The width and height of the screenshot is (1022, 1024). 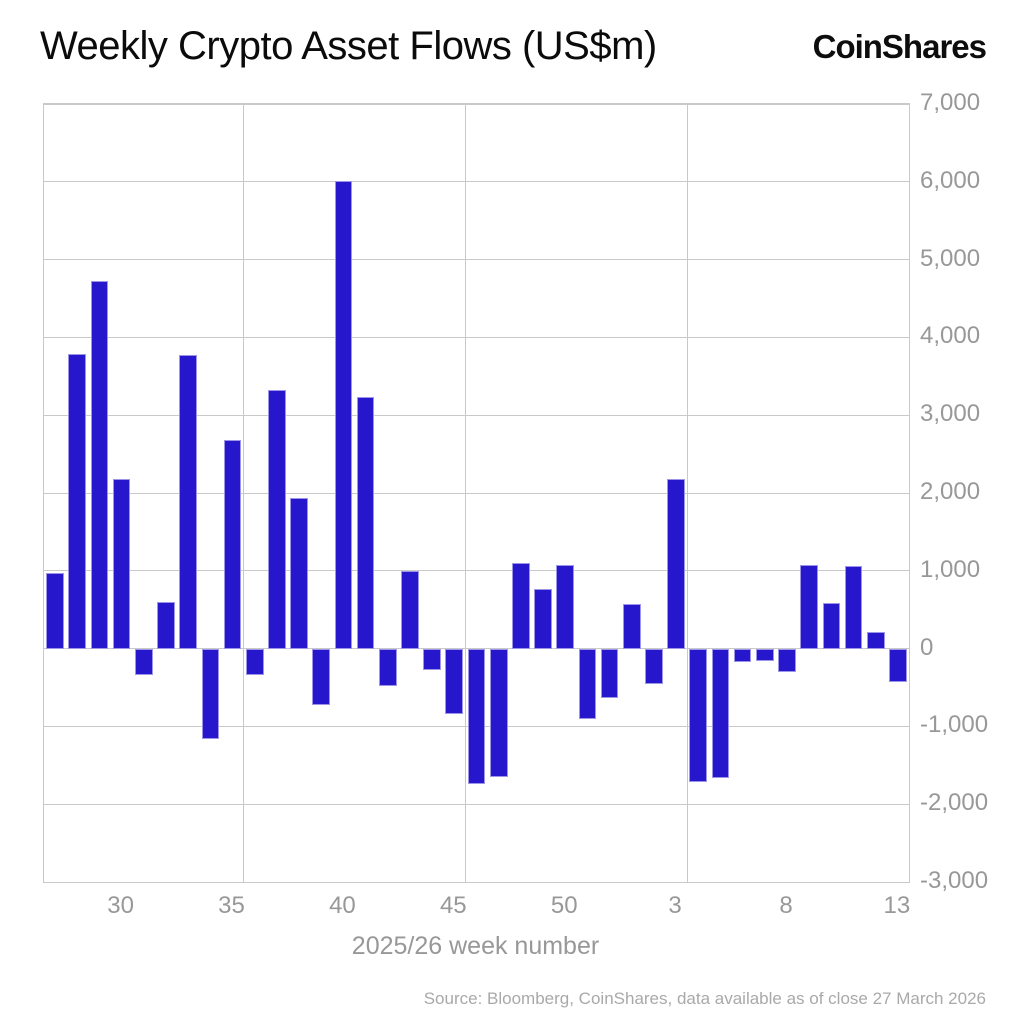 What do you see at coordinates (231, 905) in the screenshot?
I see `x-tick-label: 35` at bounding box center [231, 905].